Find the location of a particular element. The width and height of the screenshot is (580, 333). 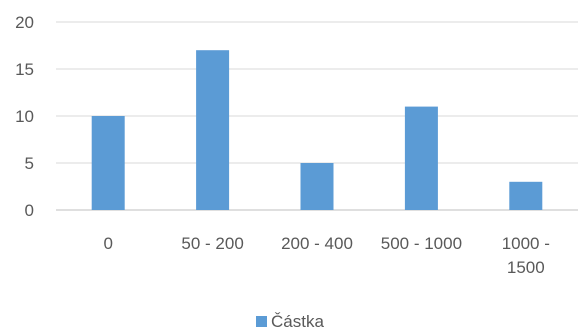

legend-label: Částka is located at coordinates (297, 321).